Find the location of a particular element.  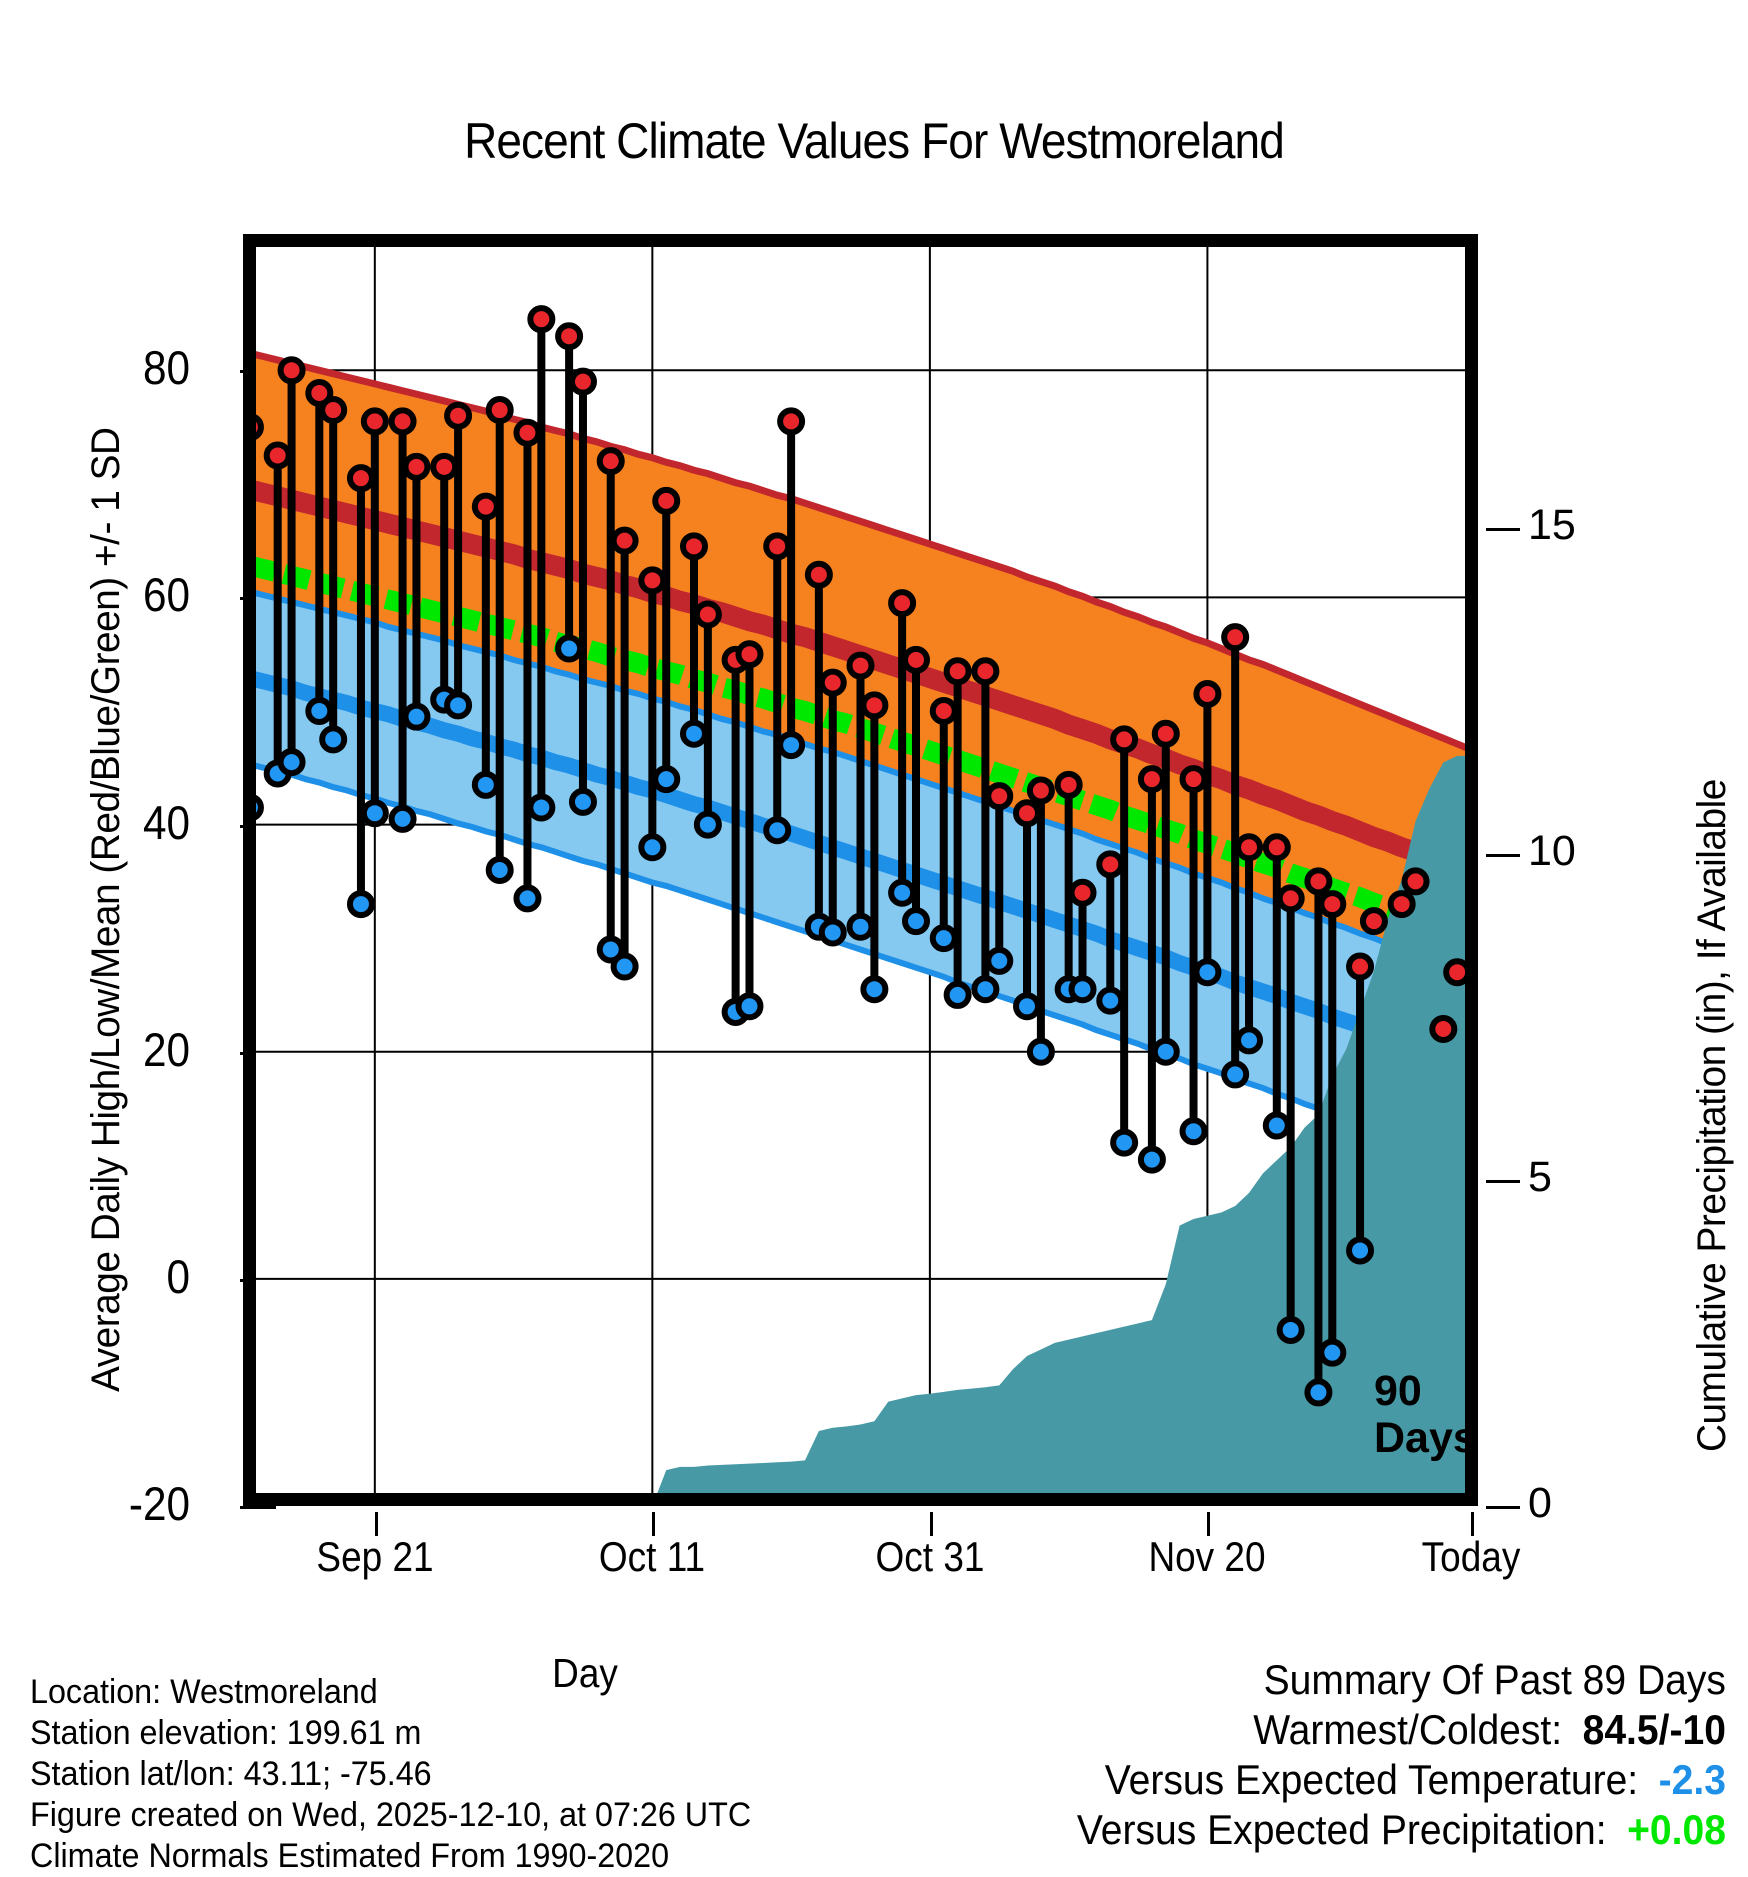

y2-tick-0: 0 is located at coordinates (1540, 1503).